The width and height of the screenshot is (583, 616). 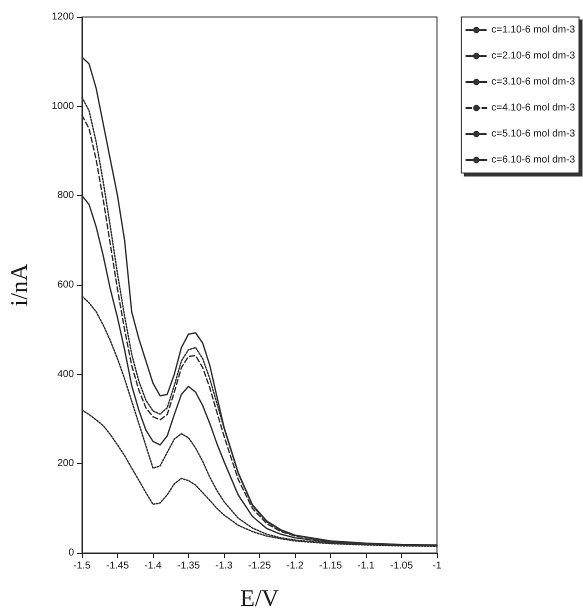 I want to click on legend-label: c=5.10-6 mol dm-3, so click(x=533, y=134).